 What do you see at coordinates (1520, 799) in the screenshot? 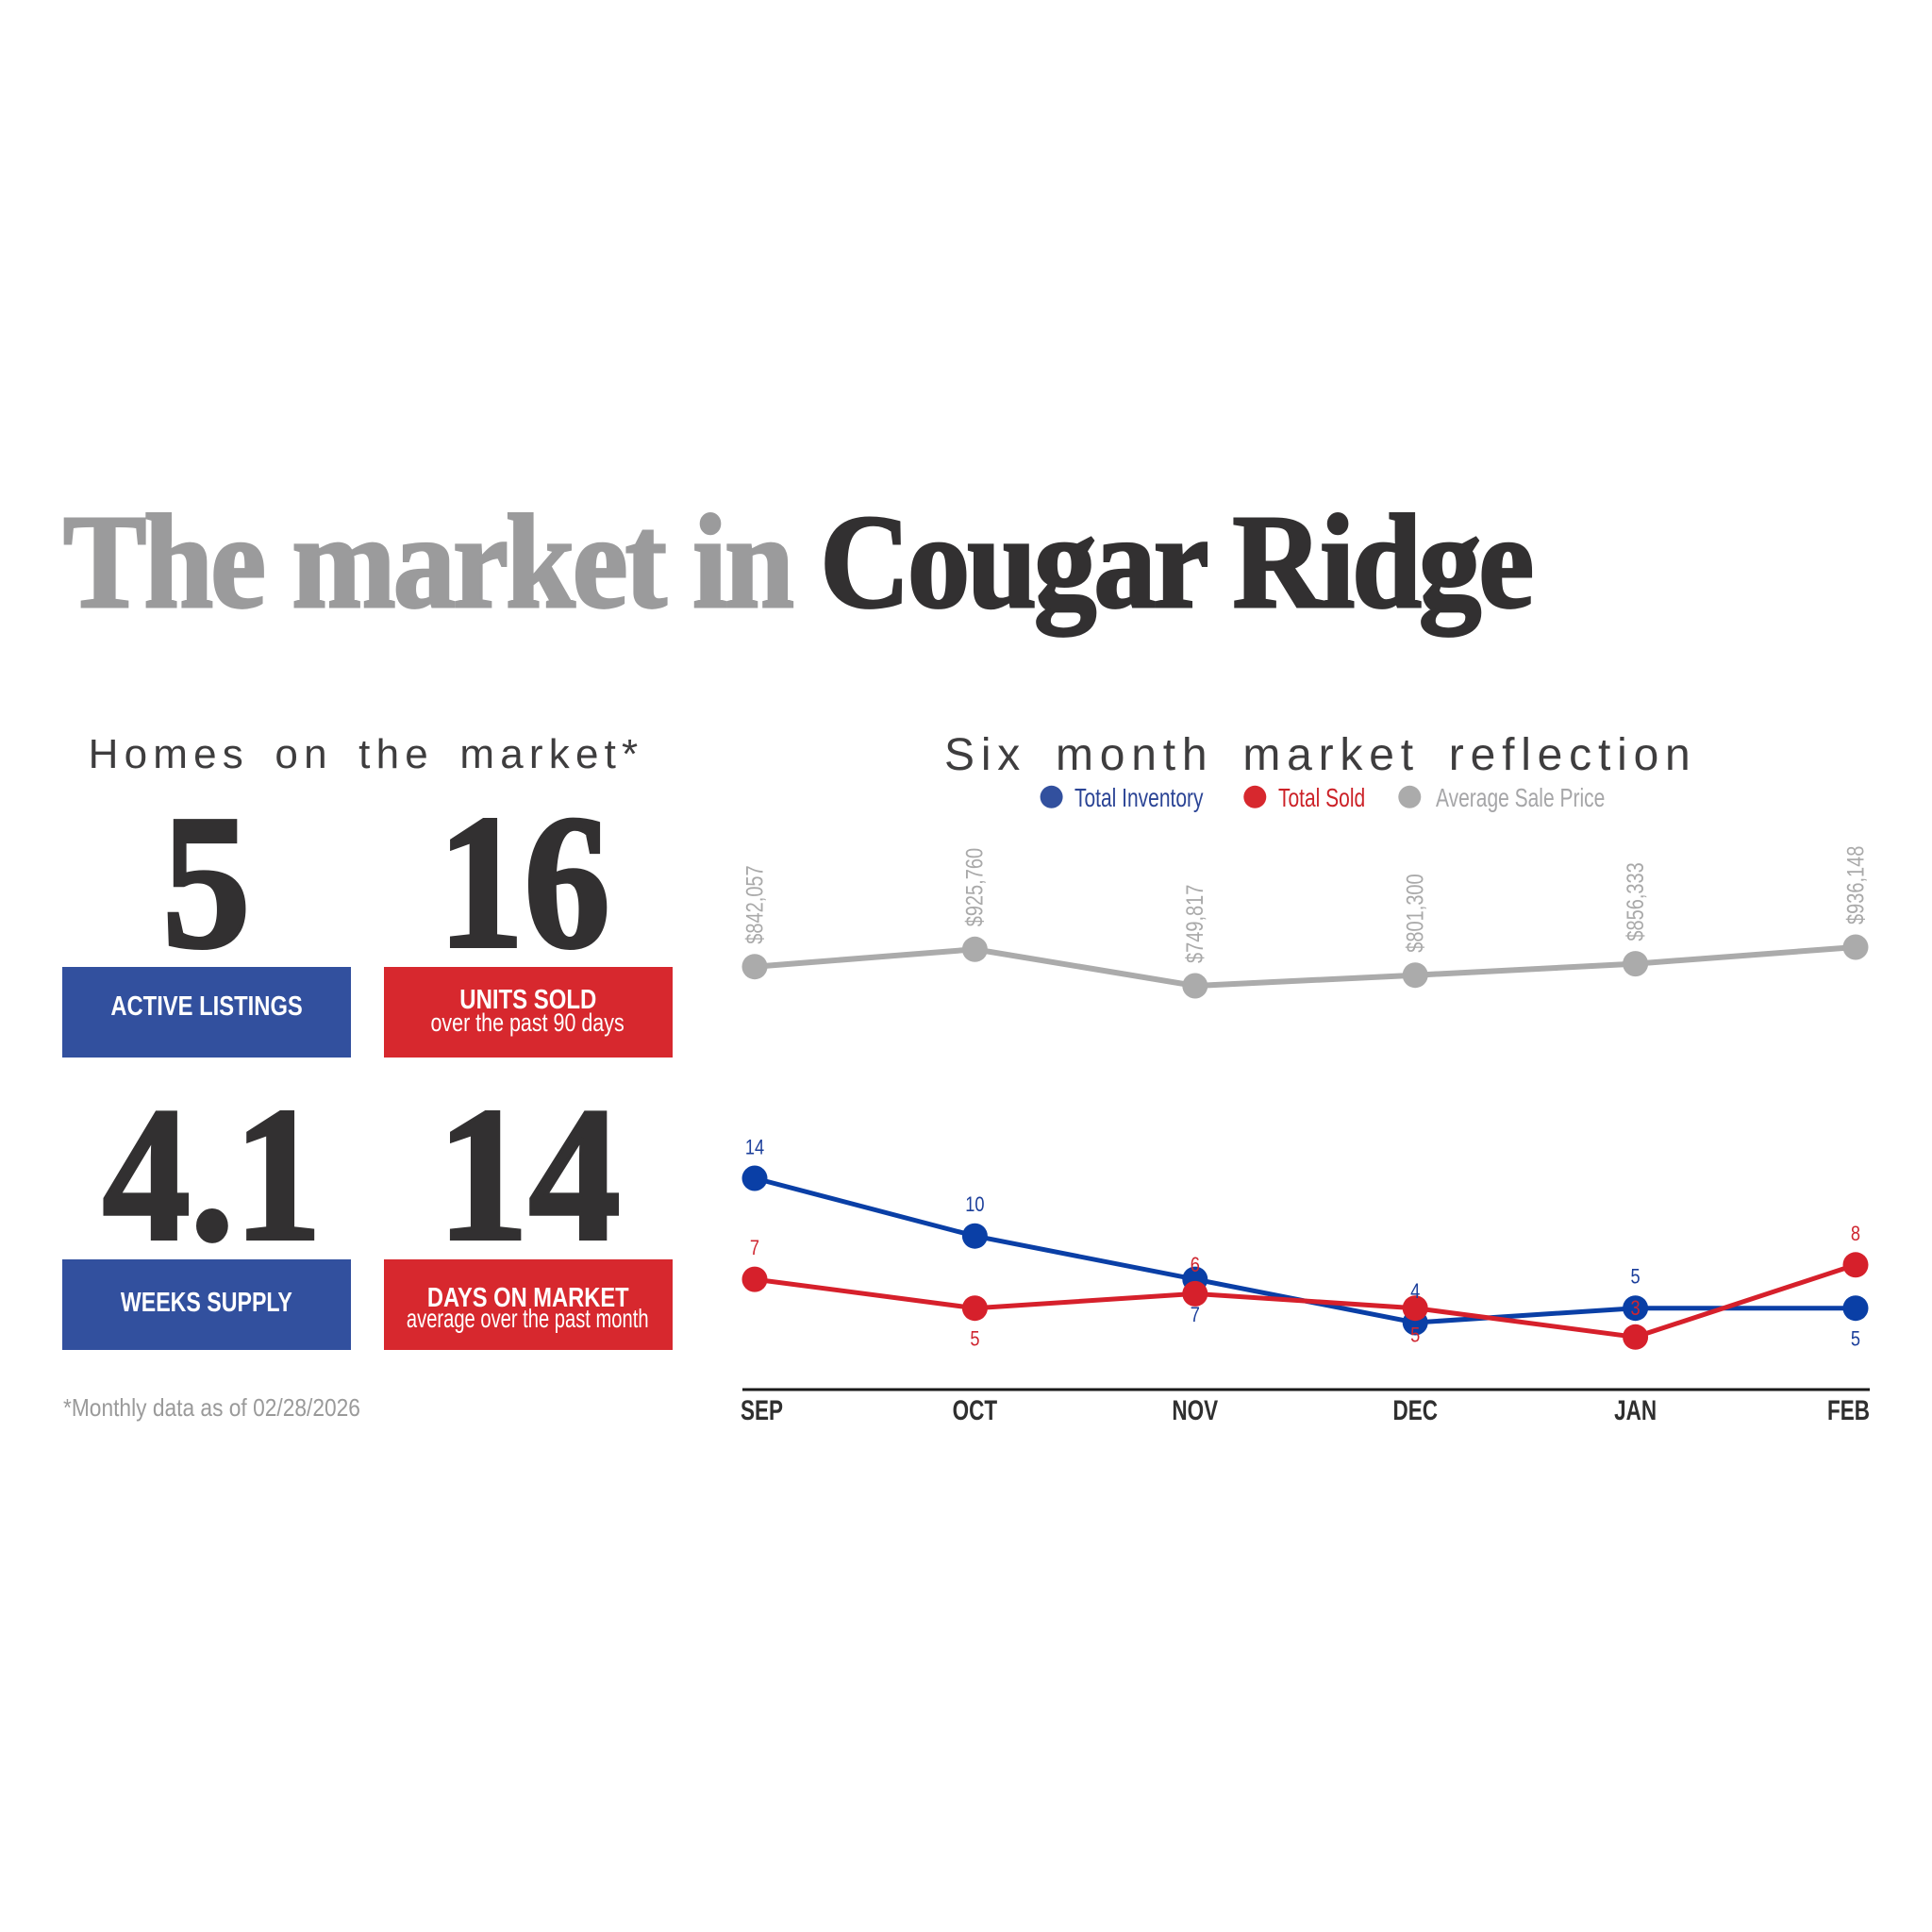
I see `svg-text: Average Sale Price` at bounding box center [1520, 799].